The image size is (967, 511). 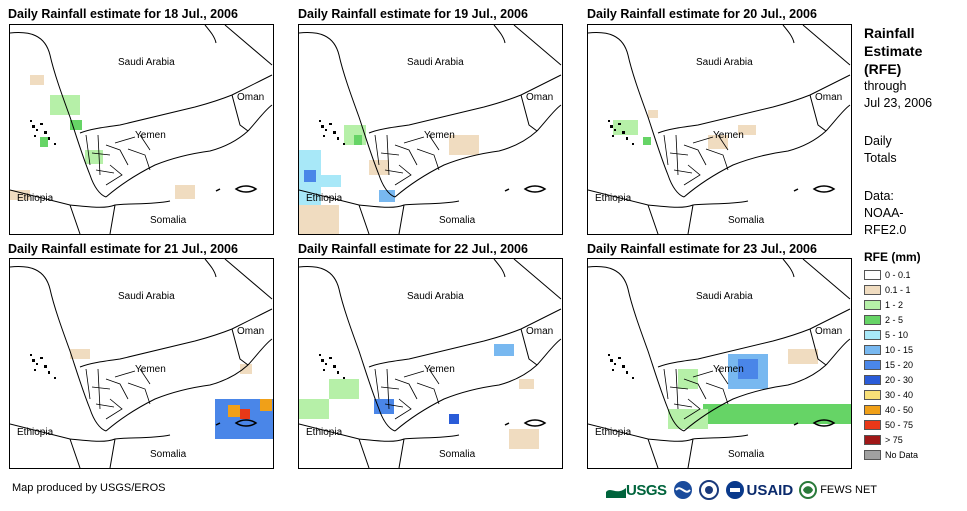 I want to click on legend-item: > 75, so click(x=883, y=440).